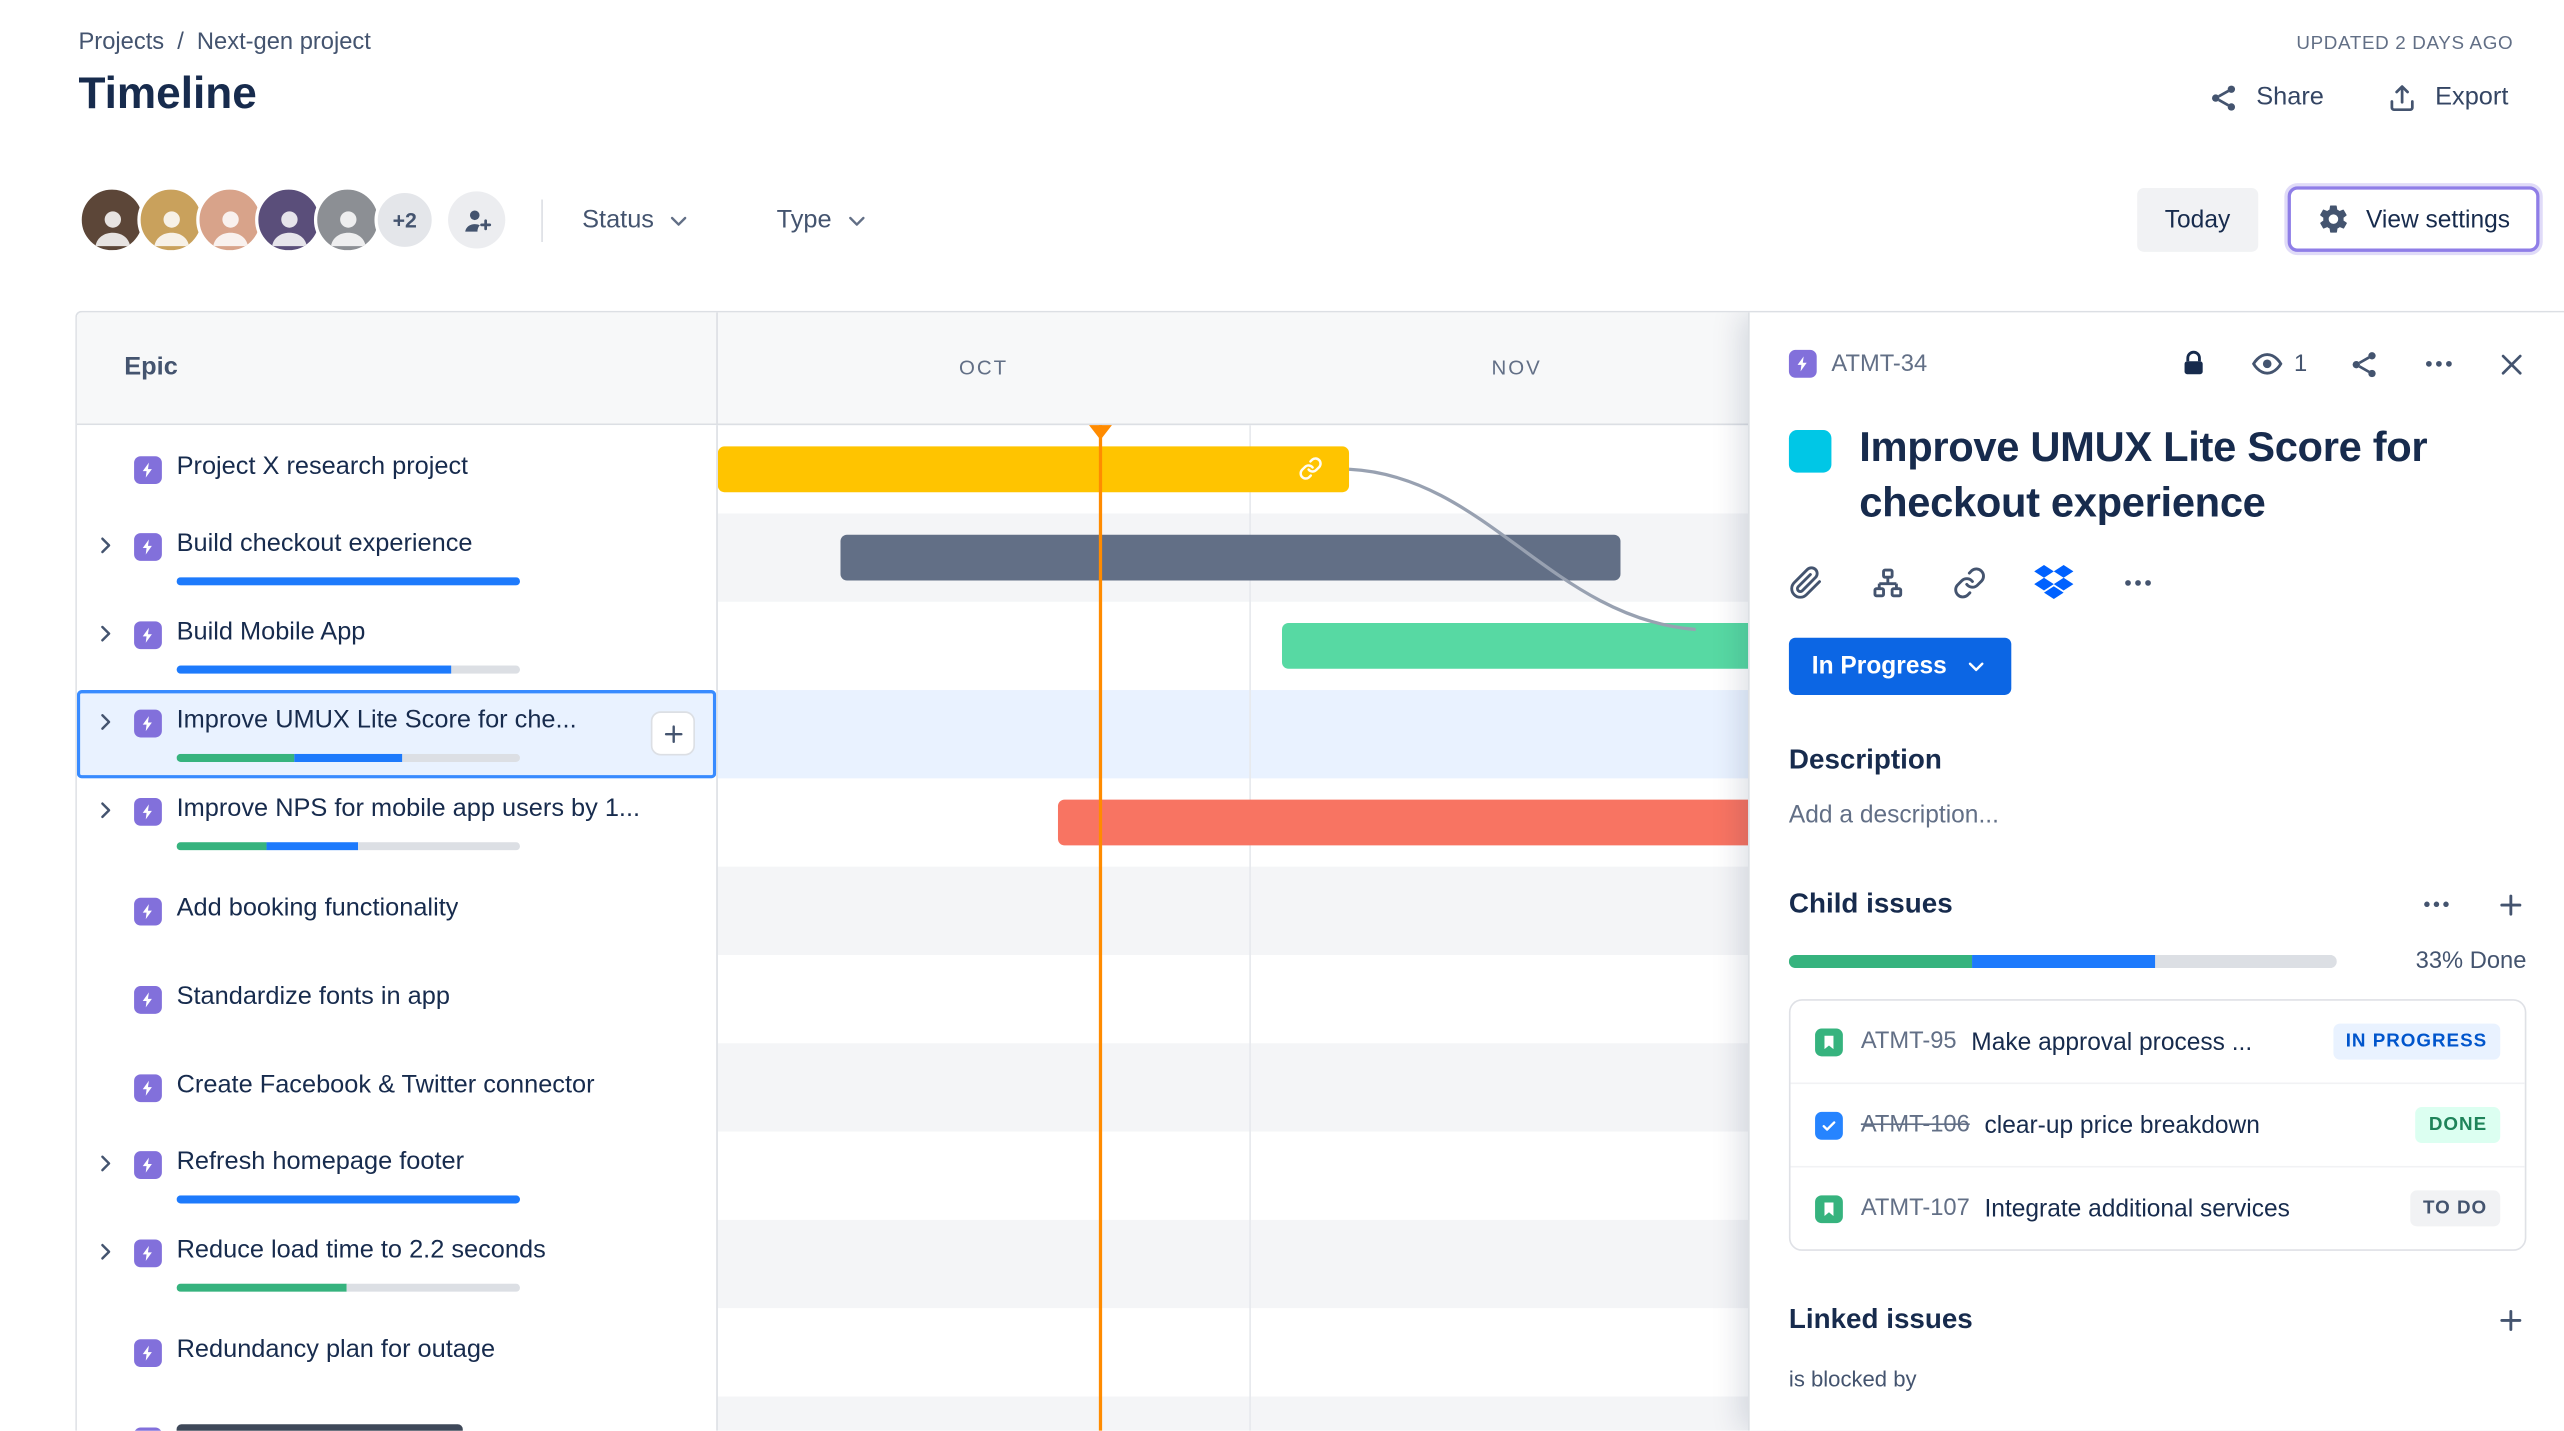  Describe the element at coordinates (2510, 904) in the screenshot. I see `add-child-issue-button` at that location.